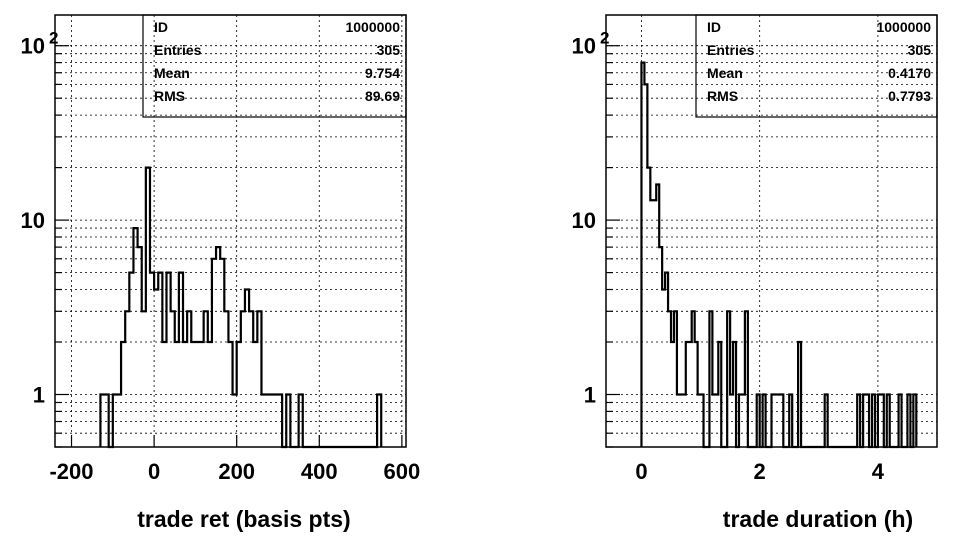 Image resolution: width=961 pixels, height=538 pixels. I want to click on stats-box: ID 1000000 Entries 305 Mean 9.754 RMS 89.69, so click(274, 66).